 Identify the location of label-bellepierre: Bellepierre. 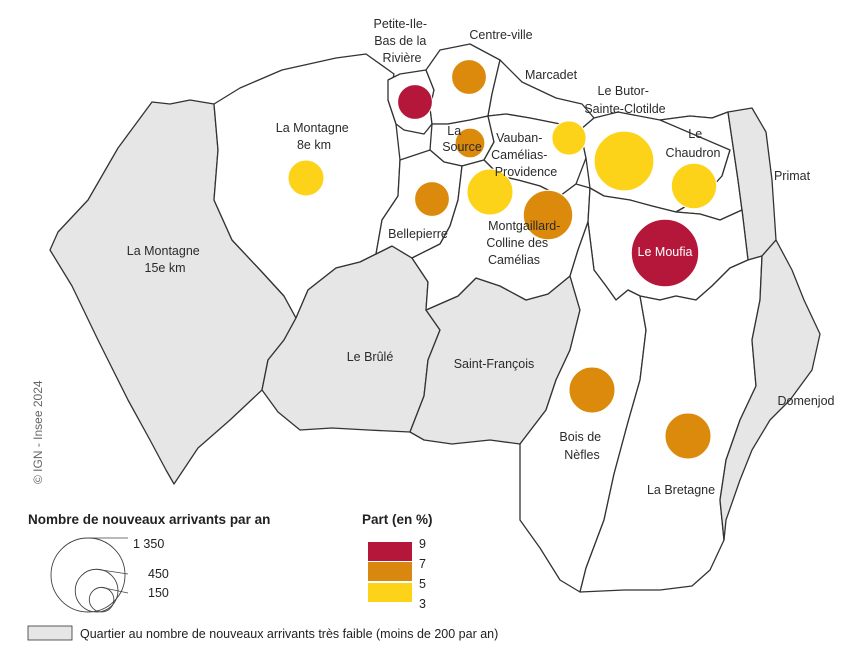
(418, 234).